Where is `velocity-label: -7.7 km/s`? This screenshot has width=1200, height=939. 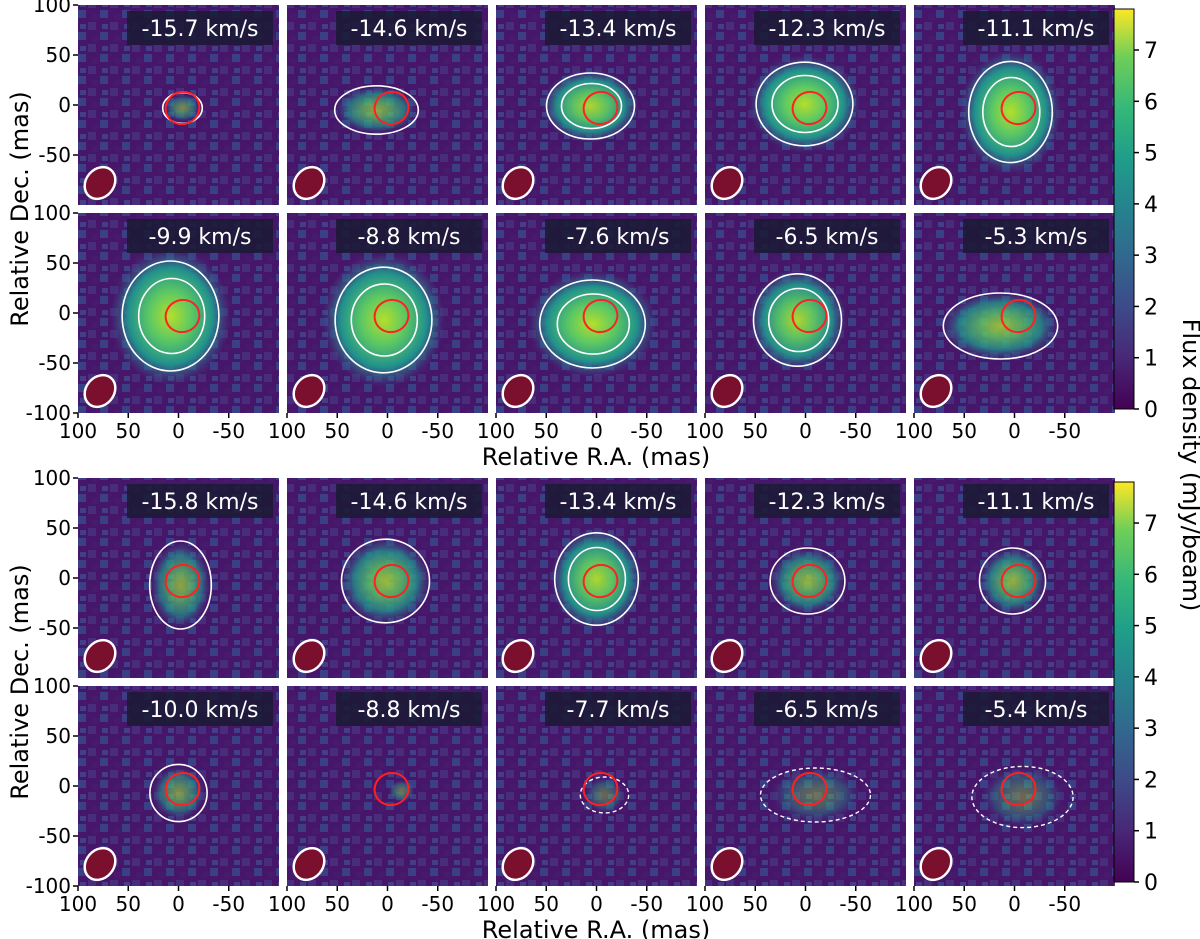 velocity-label: -7.7 km/s is located at coordinates (618, 710).